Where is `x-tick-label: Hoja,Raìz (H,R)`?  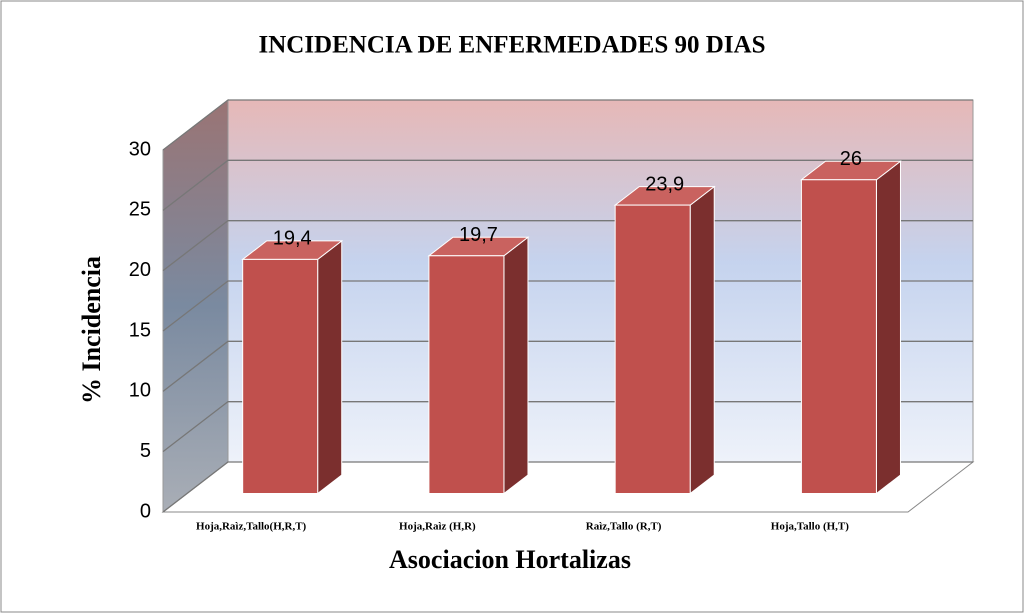
x-tick-label: Hoja,Raìz (H,R) is located at coordinates (437, 527).